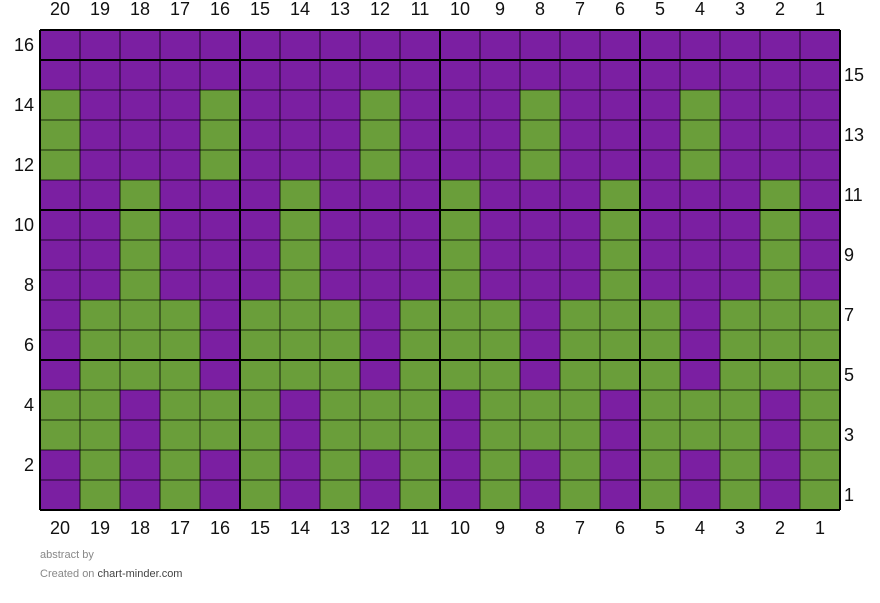 Image resolution: width=880 pixels, height=603 pixels. What do you see at coordinates (460, 528) in the screenshot?
I see `column-number-bottom: 10` at bounding box center [460, 528].